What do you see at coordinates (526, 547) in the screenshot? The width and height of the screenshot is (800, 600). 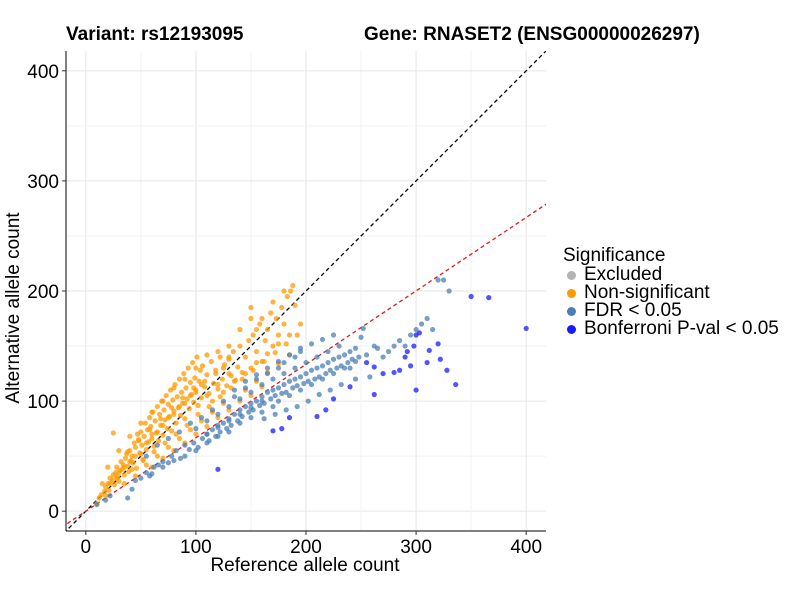 I see `x-tick-label: 400` at bounding box center [526, 547].